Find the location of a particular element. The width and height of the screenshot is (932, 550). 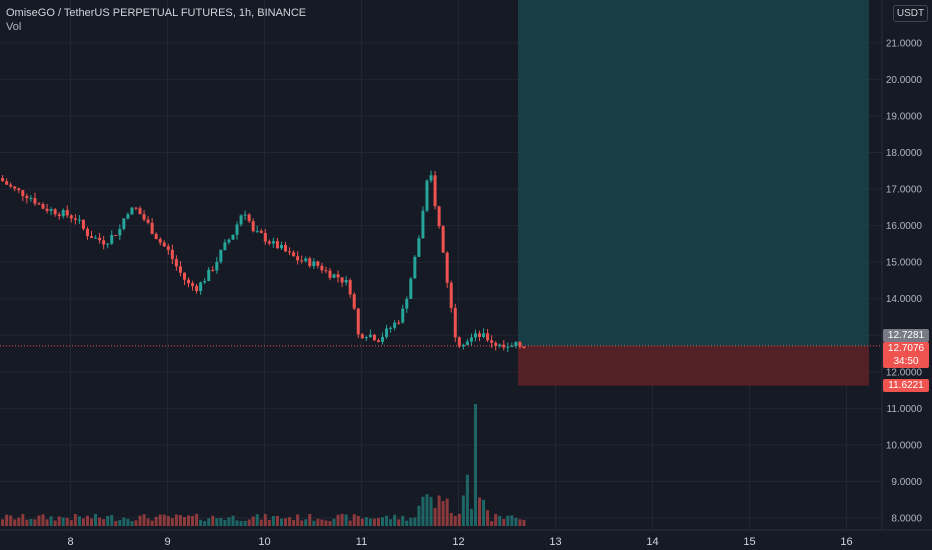

price-tick-label: 18.0000 is located at coordinates (904, 153).